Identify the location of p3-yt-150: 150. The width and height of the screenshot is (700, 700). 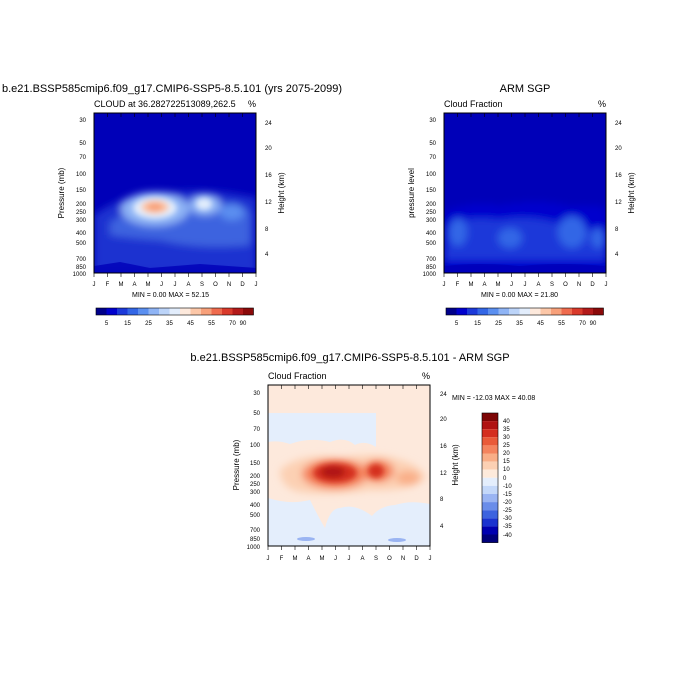
(255, 464).